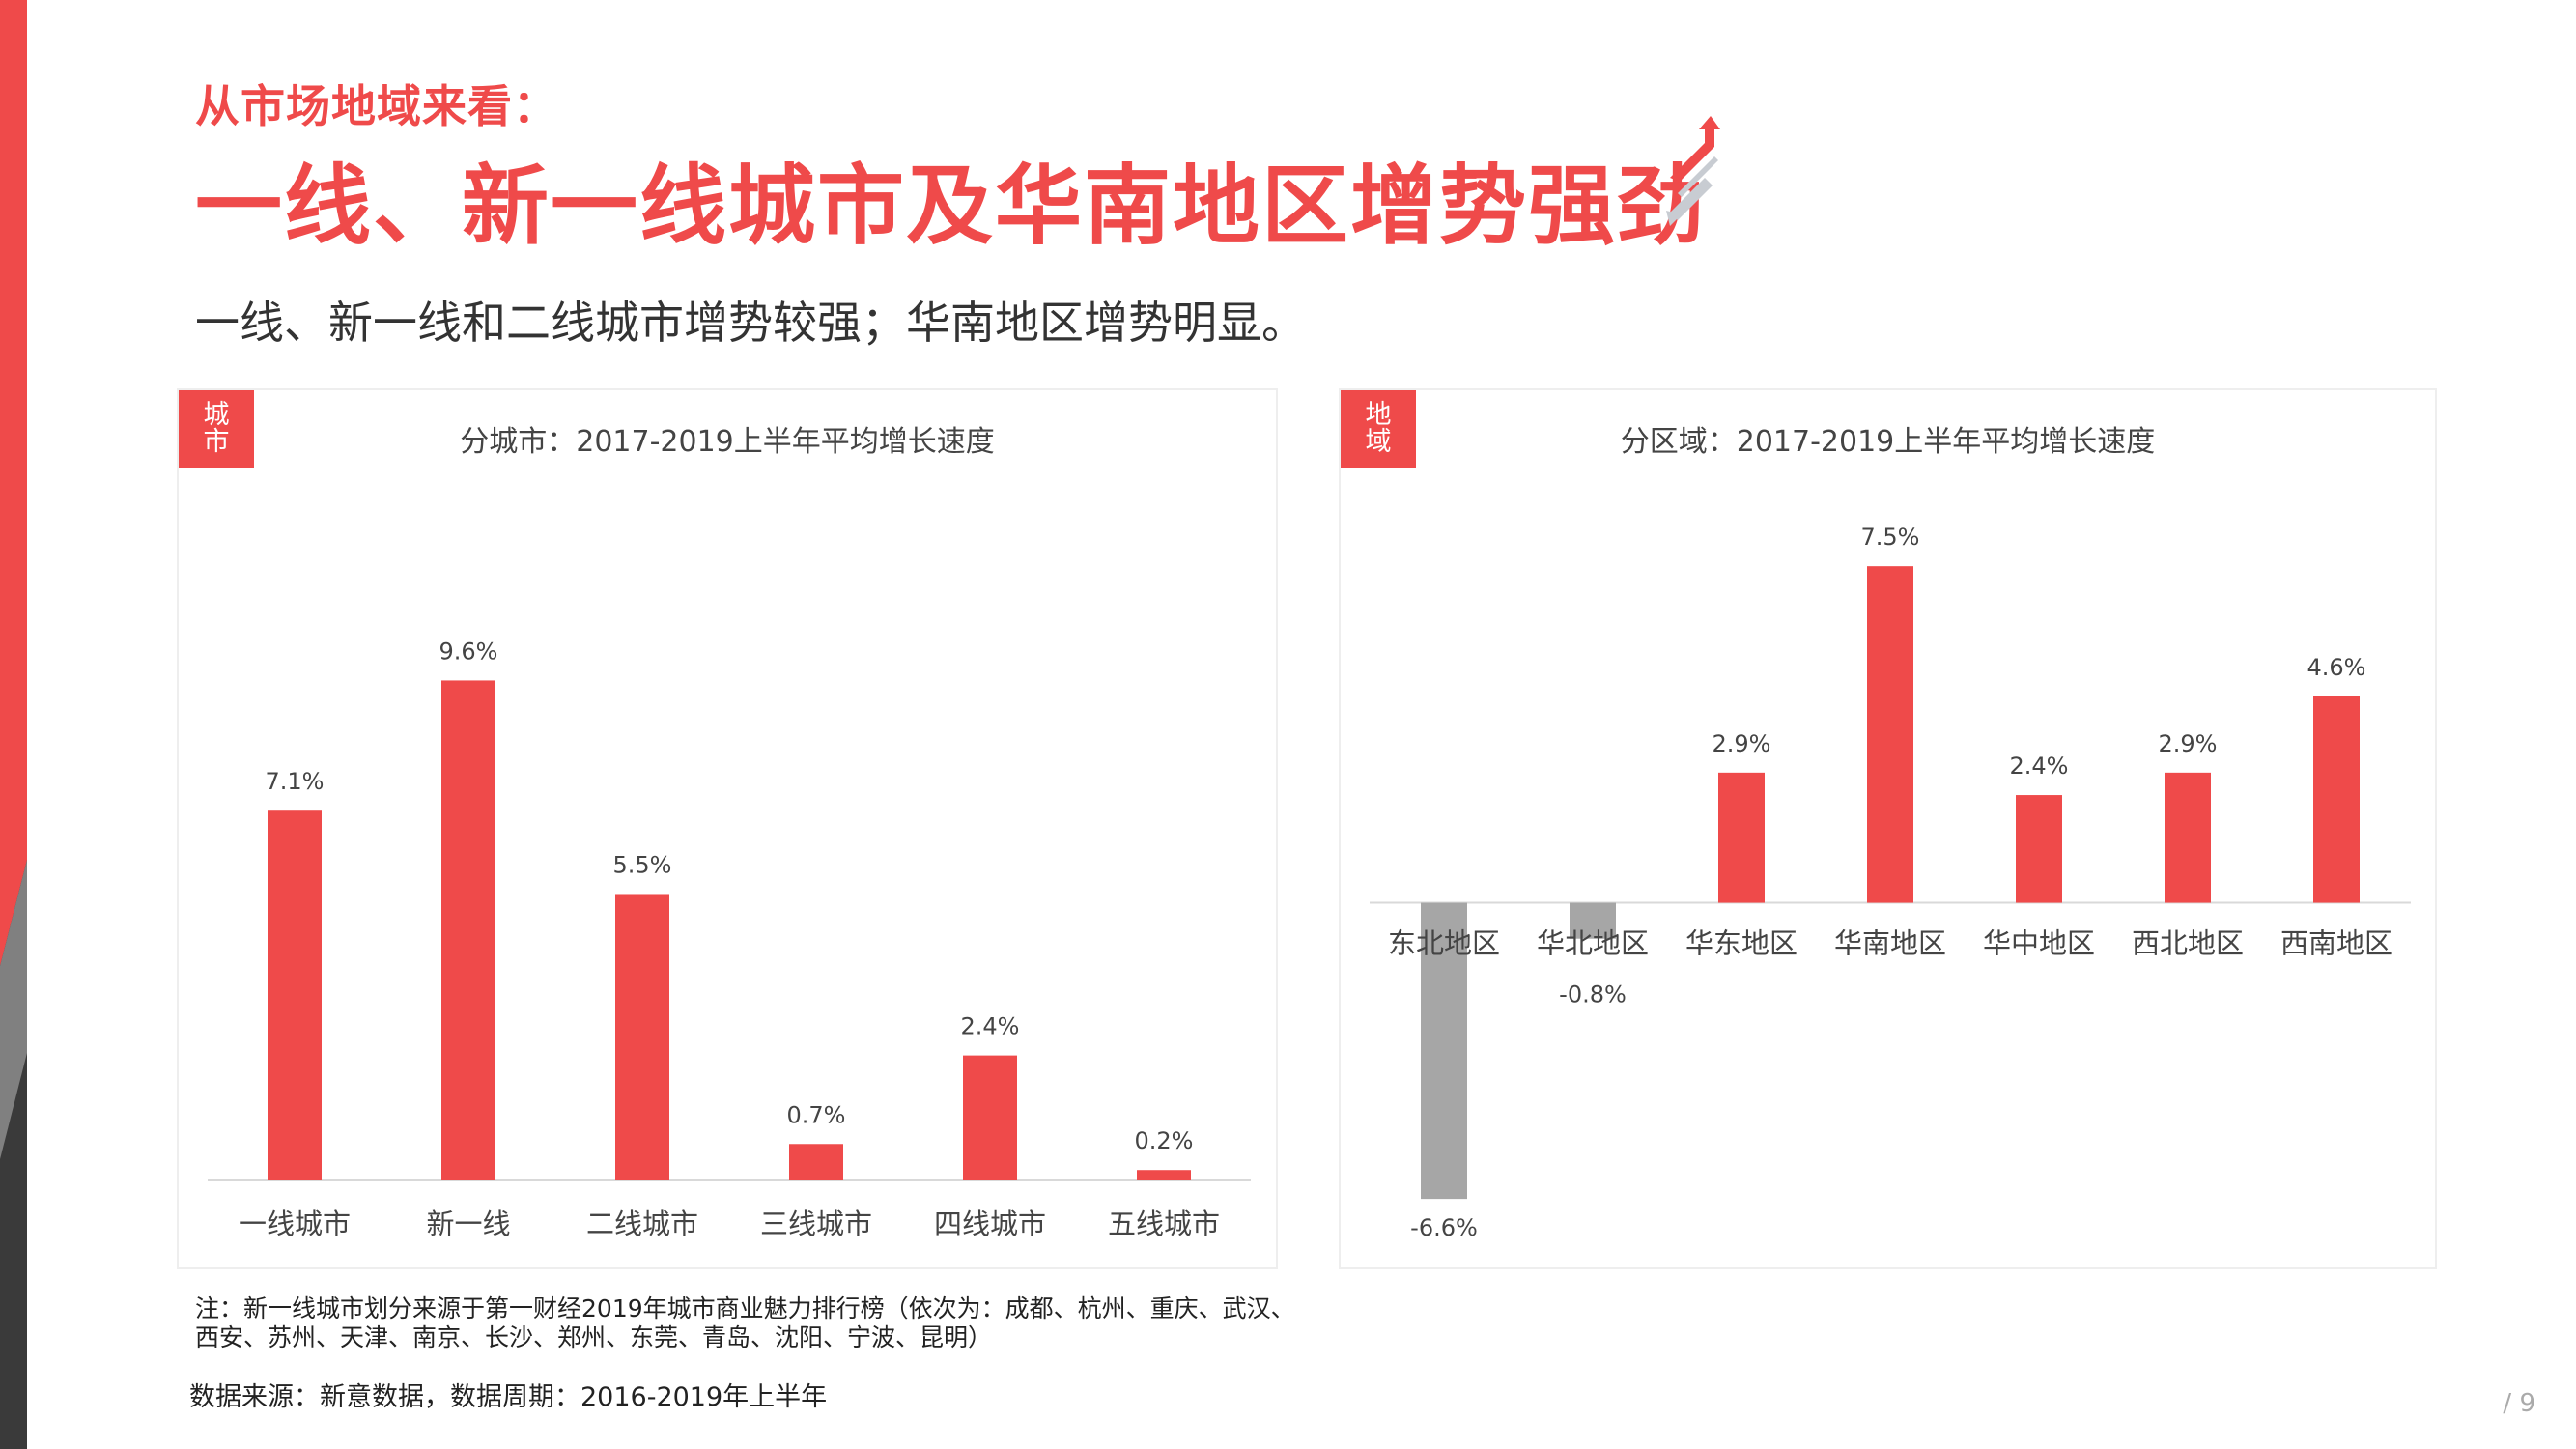  I want to click on region-category-label: 华中地区, so click(2039, 943).